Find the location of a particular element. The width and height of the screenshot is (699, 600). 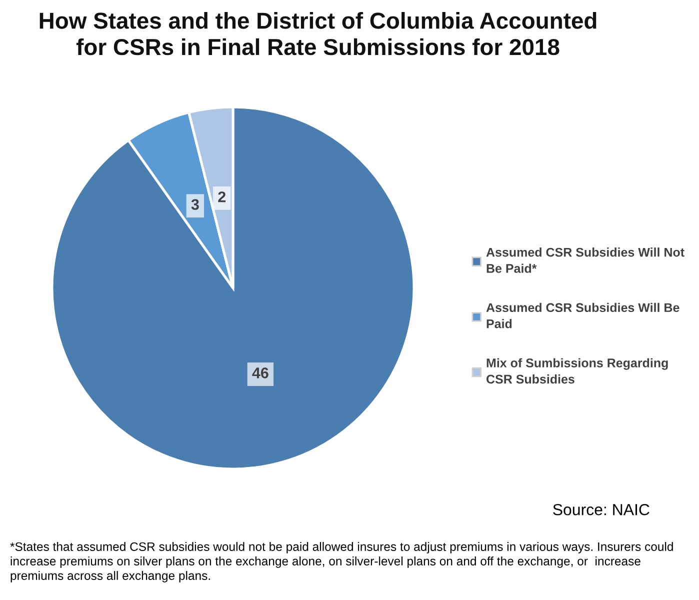

chart-title: How States and the District of Columbia Accounted for CSRs in Final Rate Submissions for 2018 is located at coordinates (318, 34).